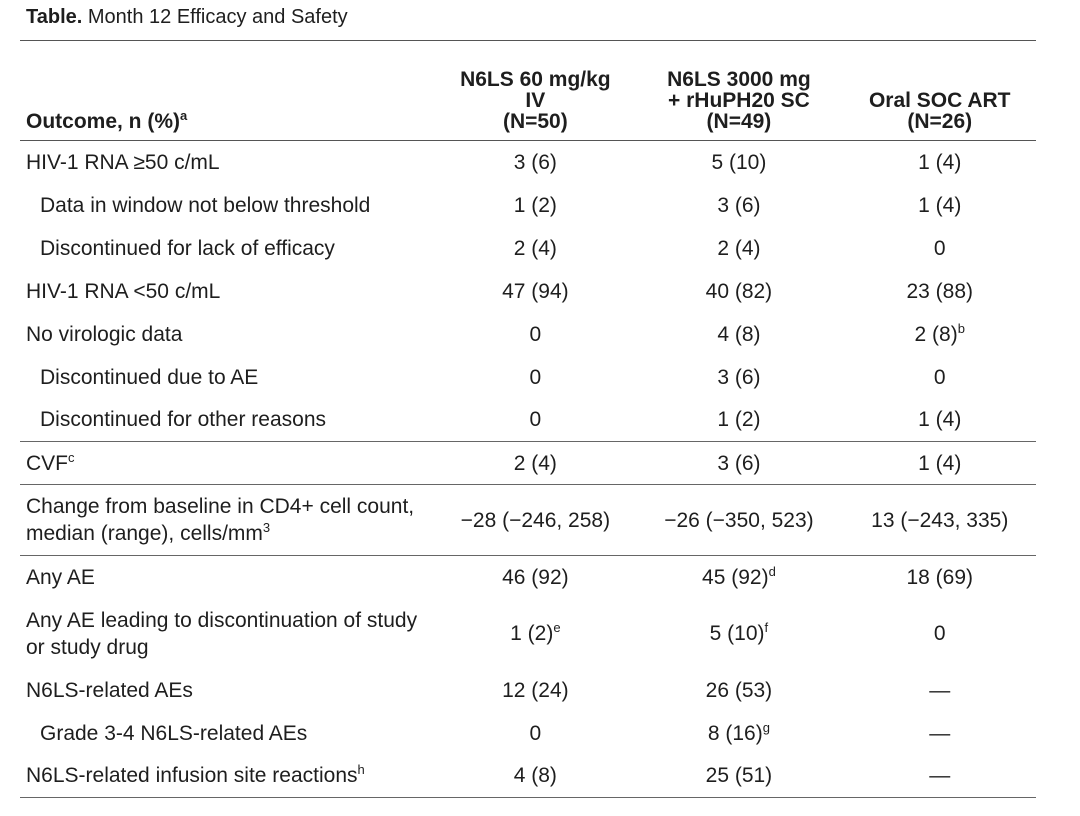 The height and width of the screenshot is (816, 1080). I want to click on cell-text: 47 (94), so click(535, 291).